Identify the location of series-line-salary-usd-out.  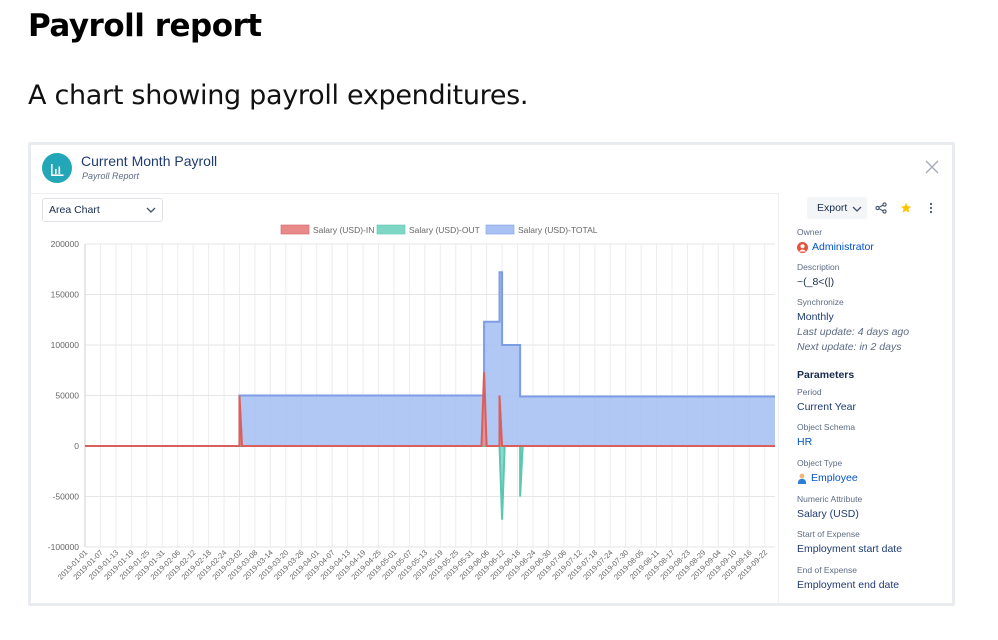
(430, 482).